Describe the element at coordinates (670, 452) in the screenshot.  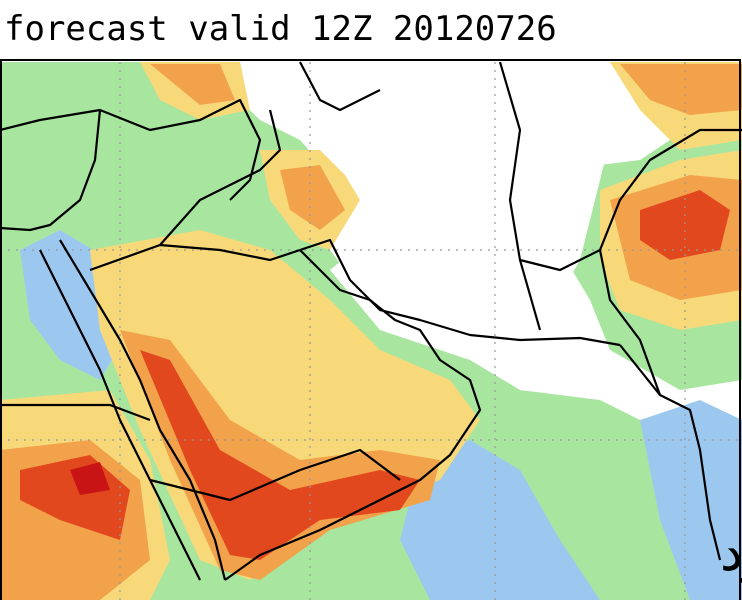
I see `india-coast` at that location.